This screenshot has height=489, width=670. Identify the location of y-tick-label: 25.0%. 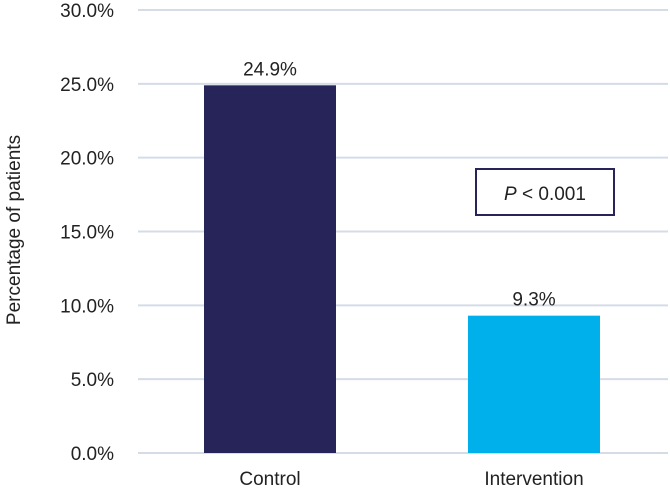
(87, 85).